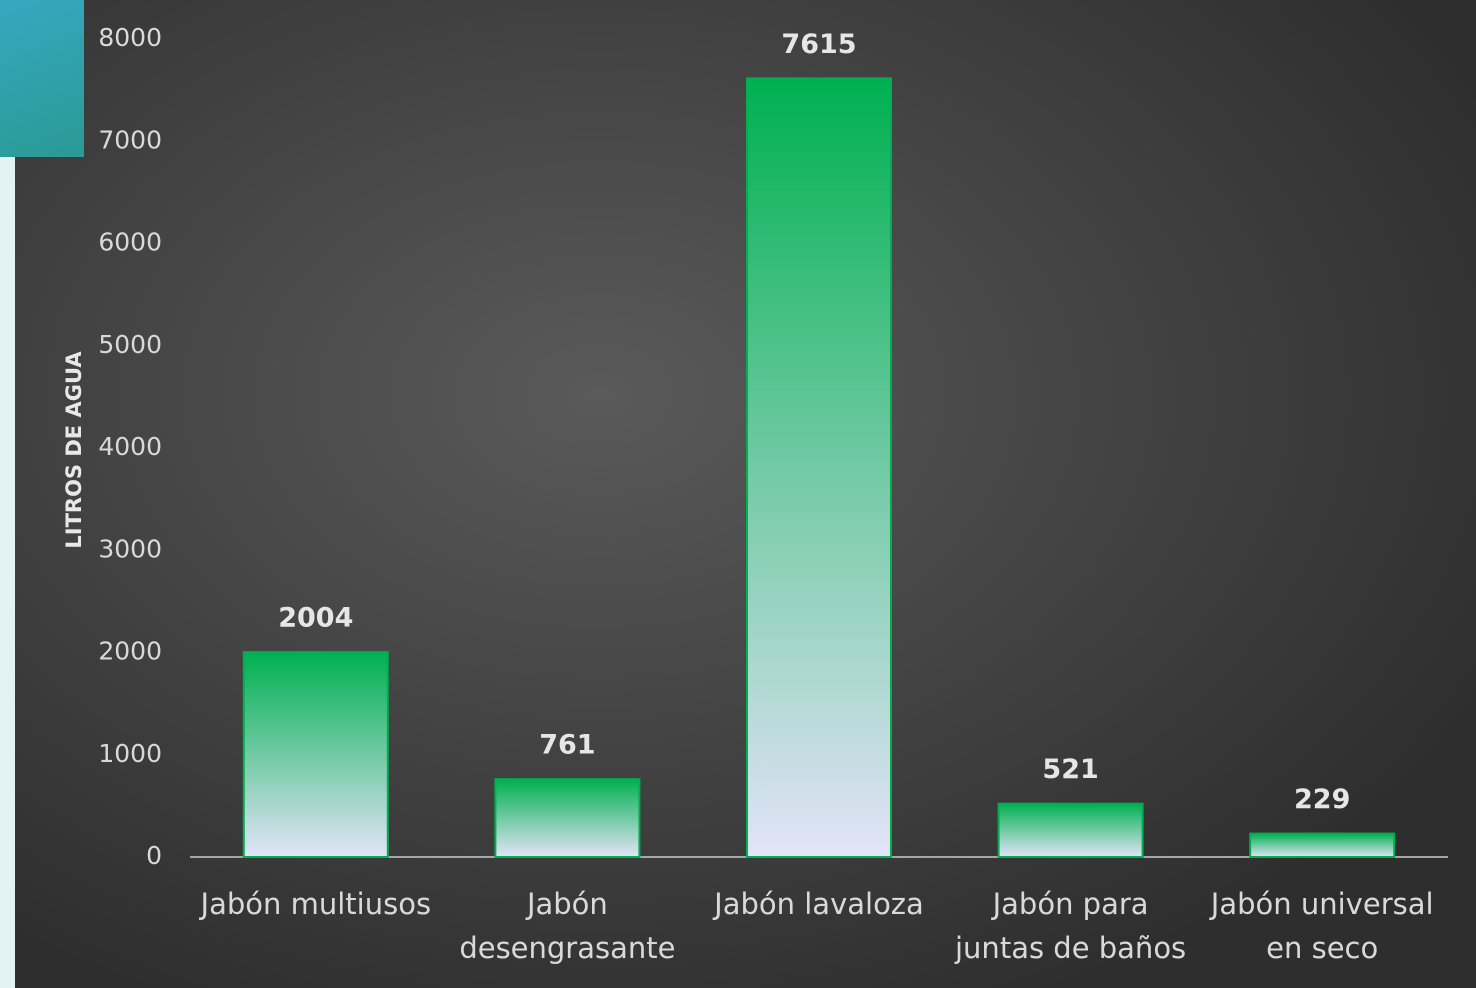 The width and height of the screenshot is (1476, 988). What do you see at coordinates (567, 745) in the screenshot?
I see `data-label: 761` at bounding box center [567, 745].